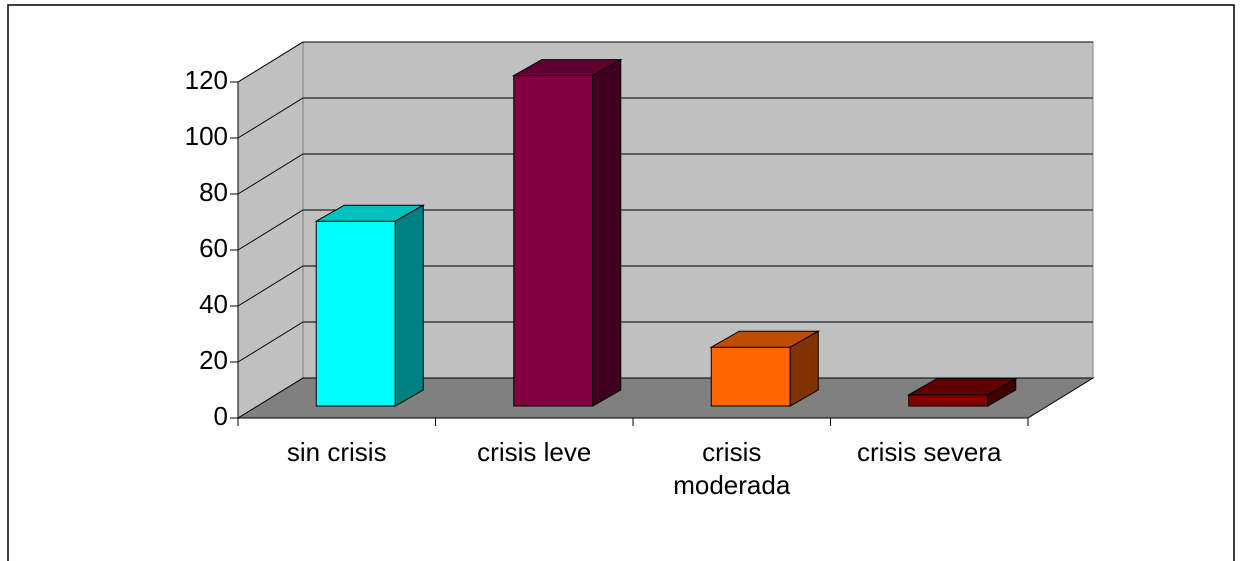  What do you see at coordinates (534, 452) in the screenshot?
I see `x-tick-label: crisis leve` at bounding box center [534, 452].